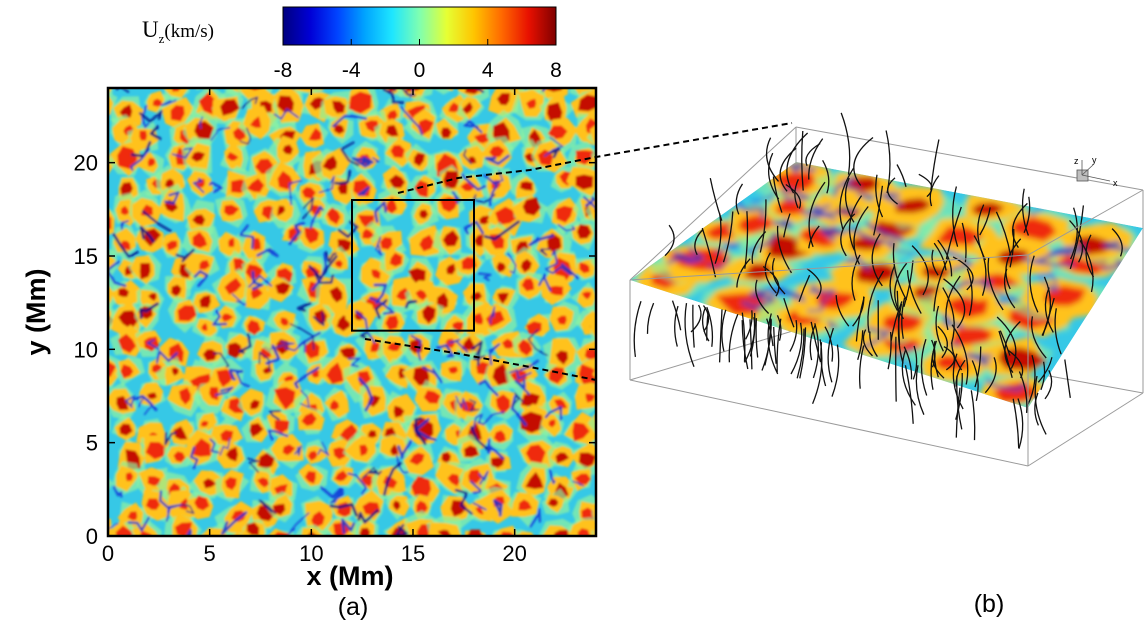 The height and width of the screenshot is (625, 1144). I want to click on triad-z-label: z, so click(1076, 161).